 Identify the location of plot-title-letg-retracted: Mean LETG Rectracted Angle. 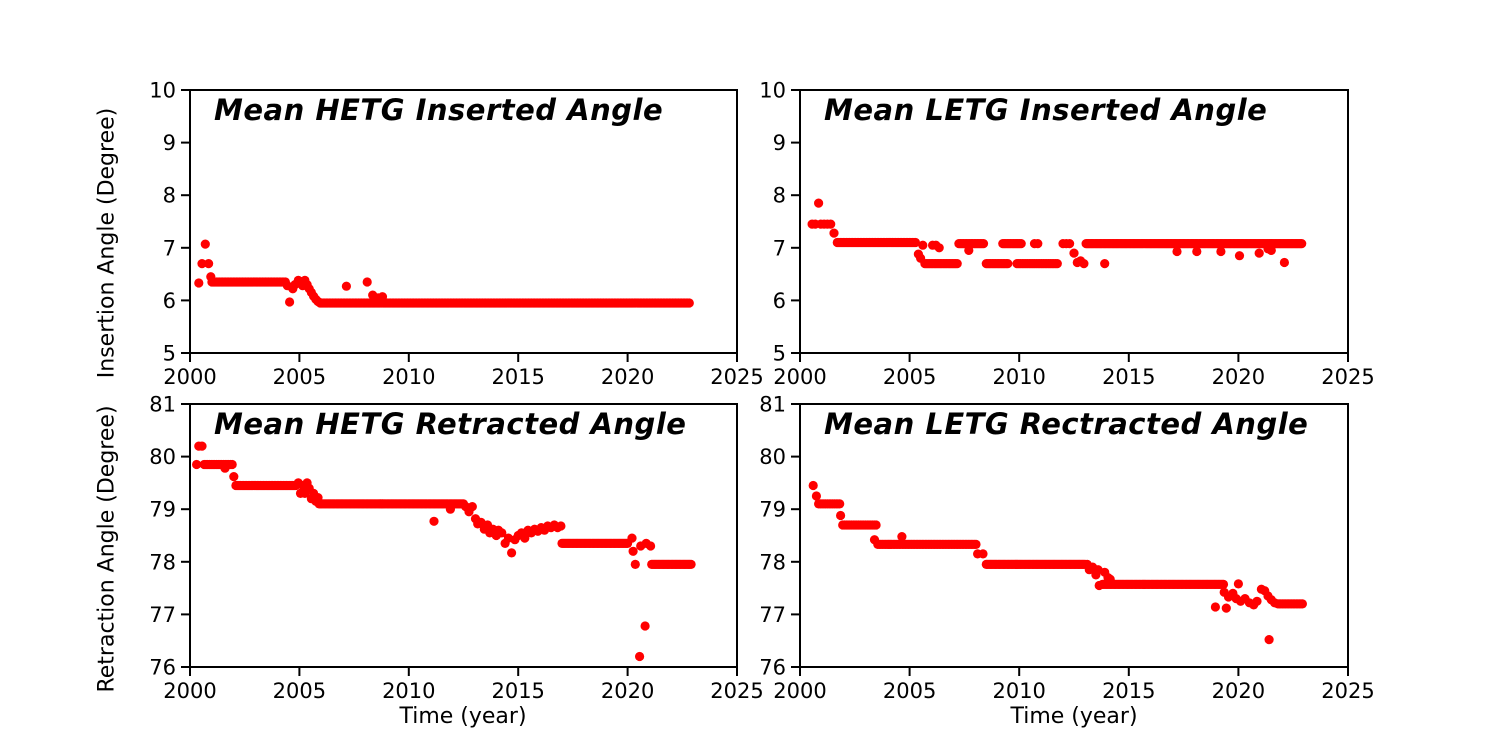
(1066, 424).